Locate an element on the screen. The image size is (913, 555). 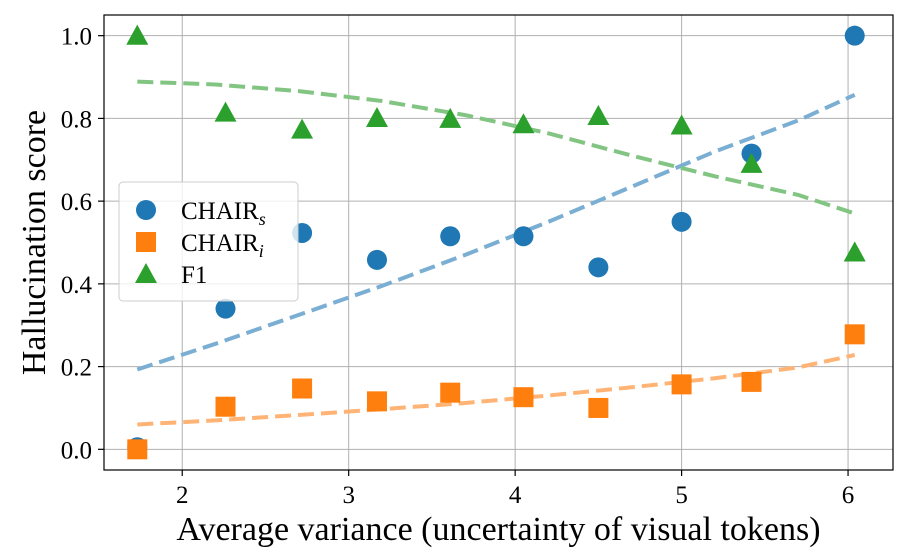
y-tick-label: 0.2 is located at coordinates (76, 368).